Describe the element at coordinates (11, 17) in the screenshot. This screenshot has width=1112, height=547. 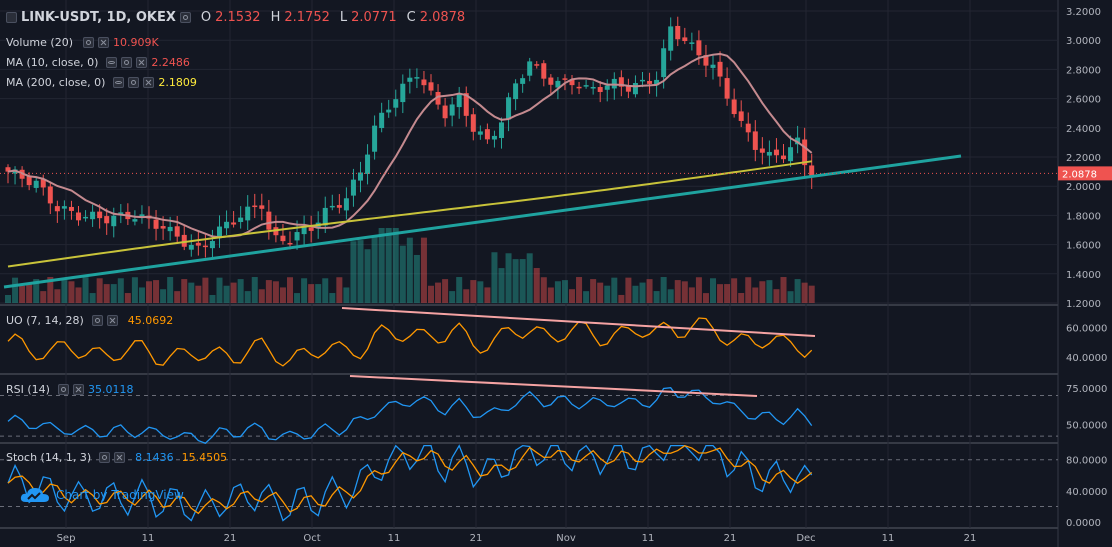
I see `collapse-icon` at that location.